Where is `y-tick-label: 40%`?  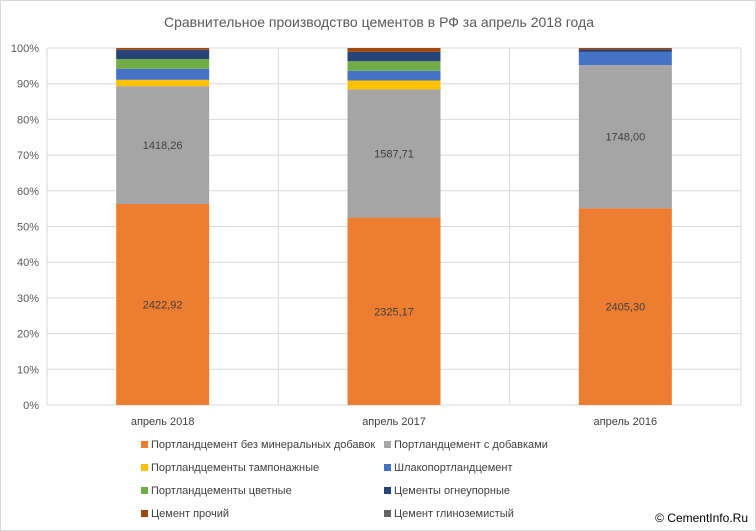
y-tick-label: 40% is located at coordinates (28, 263).